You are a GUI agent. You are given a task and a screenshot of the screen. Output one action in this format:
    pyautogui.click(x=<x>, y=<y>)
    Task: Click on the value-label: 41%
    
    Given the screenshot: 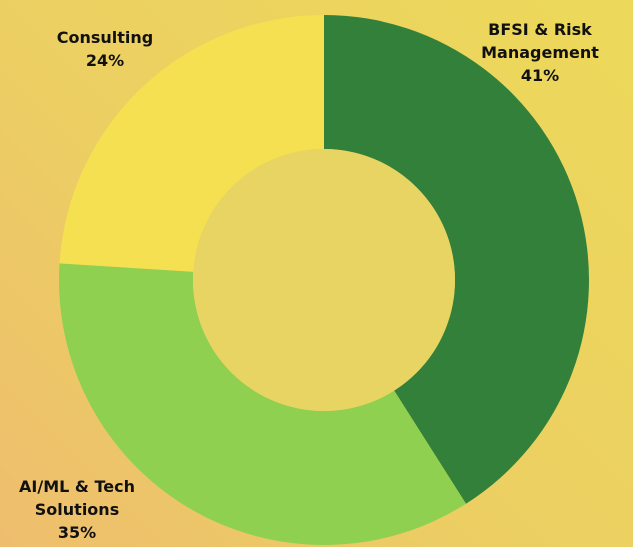 What is the action you would take?
    pyautogui.click(x=540, y=75)
    